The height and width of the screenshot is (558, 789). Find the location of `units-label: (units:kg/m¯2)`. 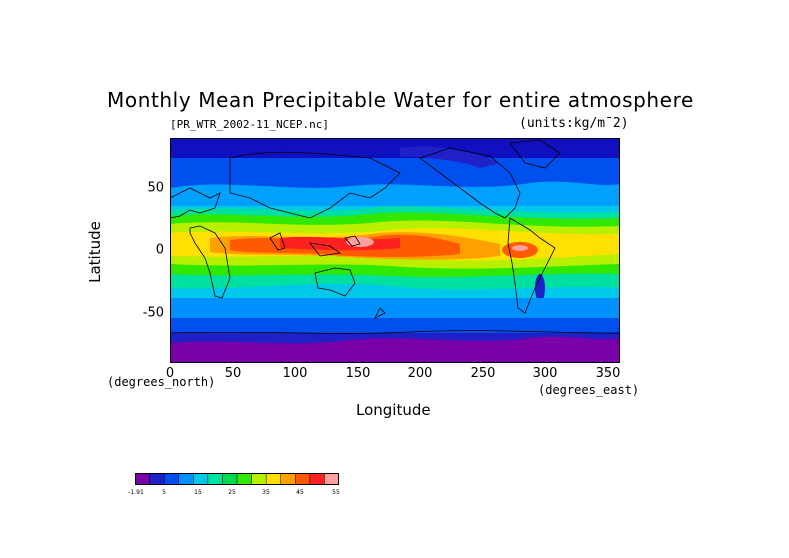

units-label: (units:kg/m¯2) is located at coordinates (574, 123).